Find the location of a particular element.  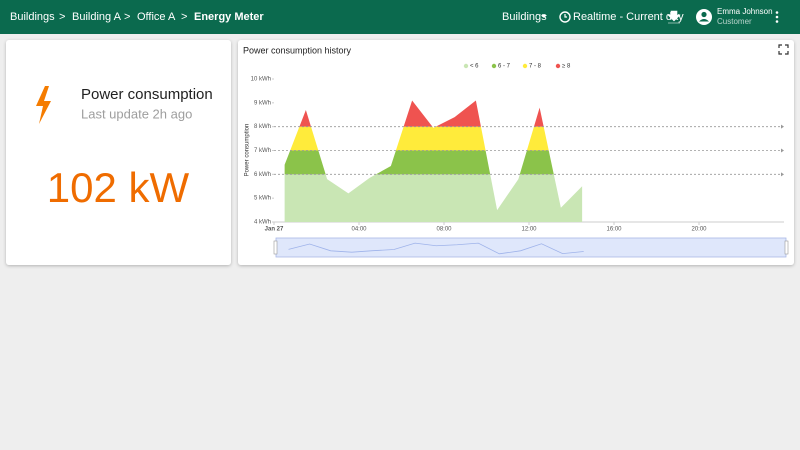

top-bar is located at coordinates (400, 17).